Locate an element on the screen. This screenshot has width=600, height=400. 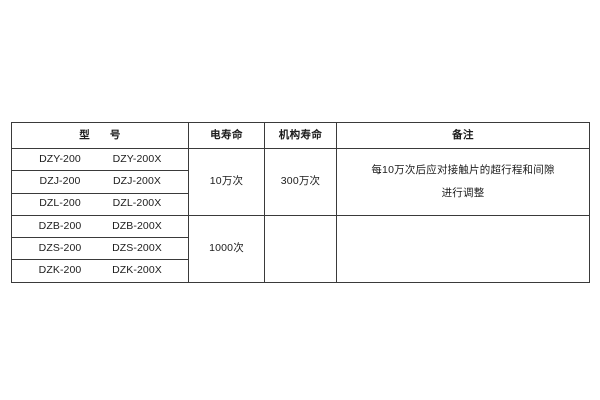
mechanical-life-lower-group is located at coordinates (300, 248).